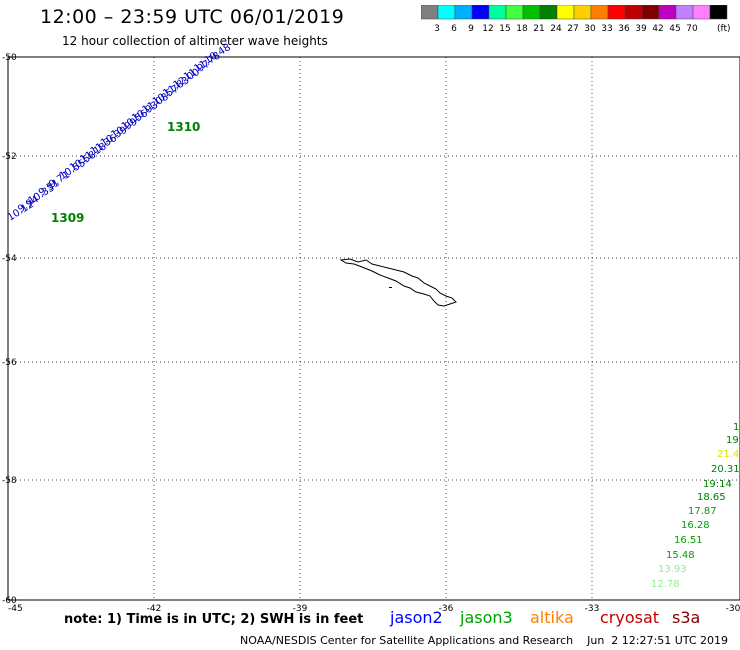 Image resolution: width=740 pixels, height=650 pixels. Describe the element at coordinates (695, 525) in the screenshot. I see `swh-reading: 16.28` at that location.